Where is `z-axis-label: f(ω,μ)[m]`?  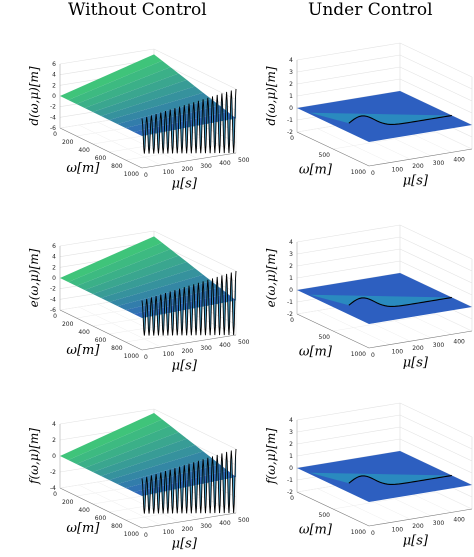
z-axis-label: f(ω,μ)[m] is located at coordinates (271, 456).